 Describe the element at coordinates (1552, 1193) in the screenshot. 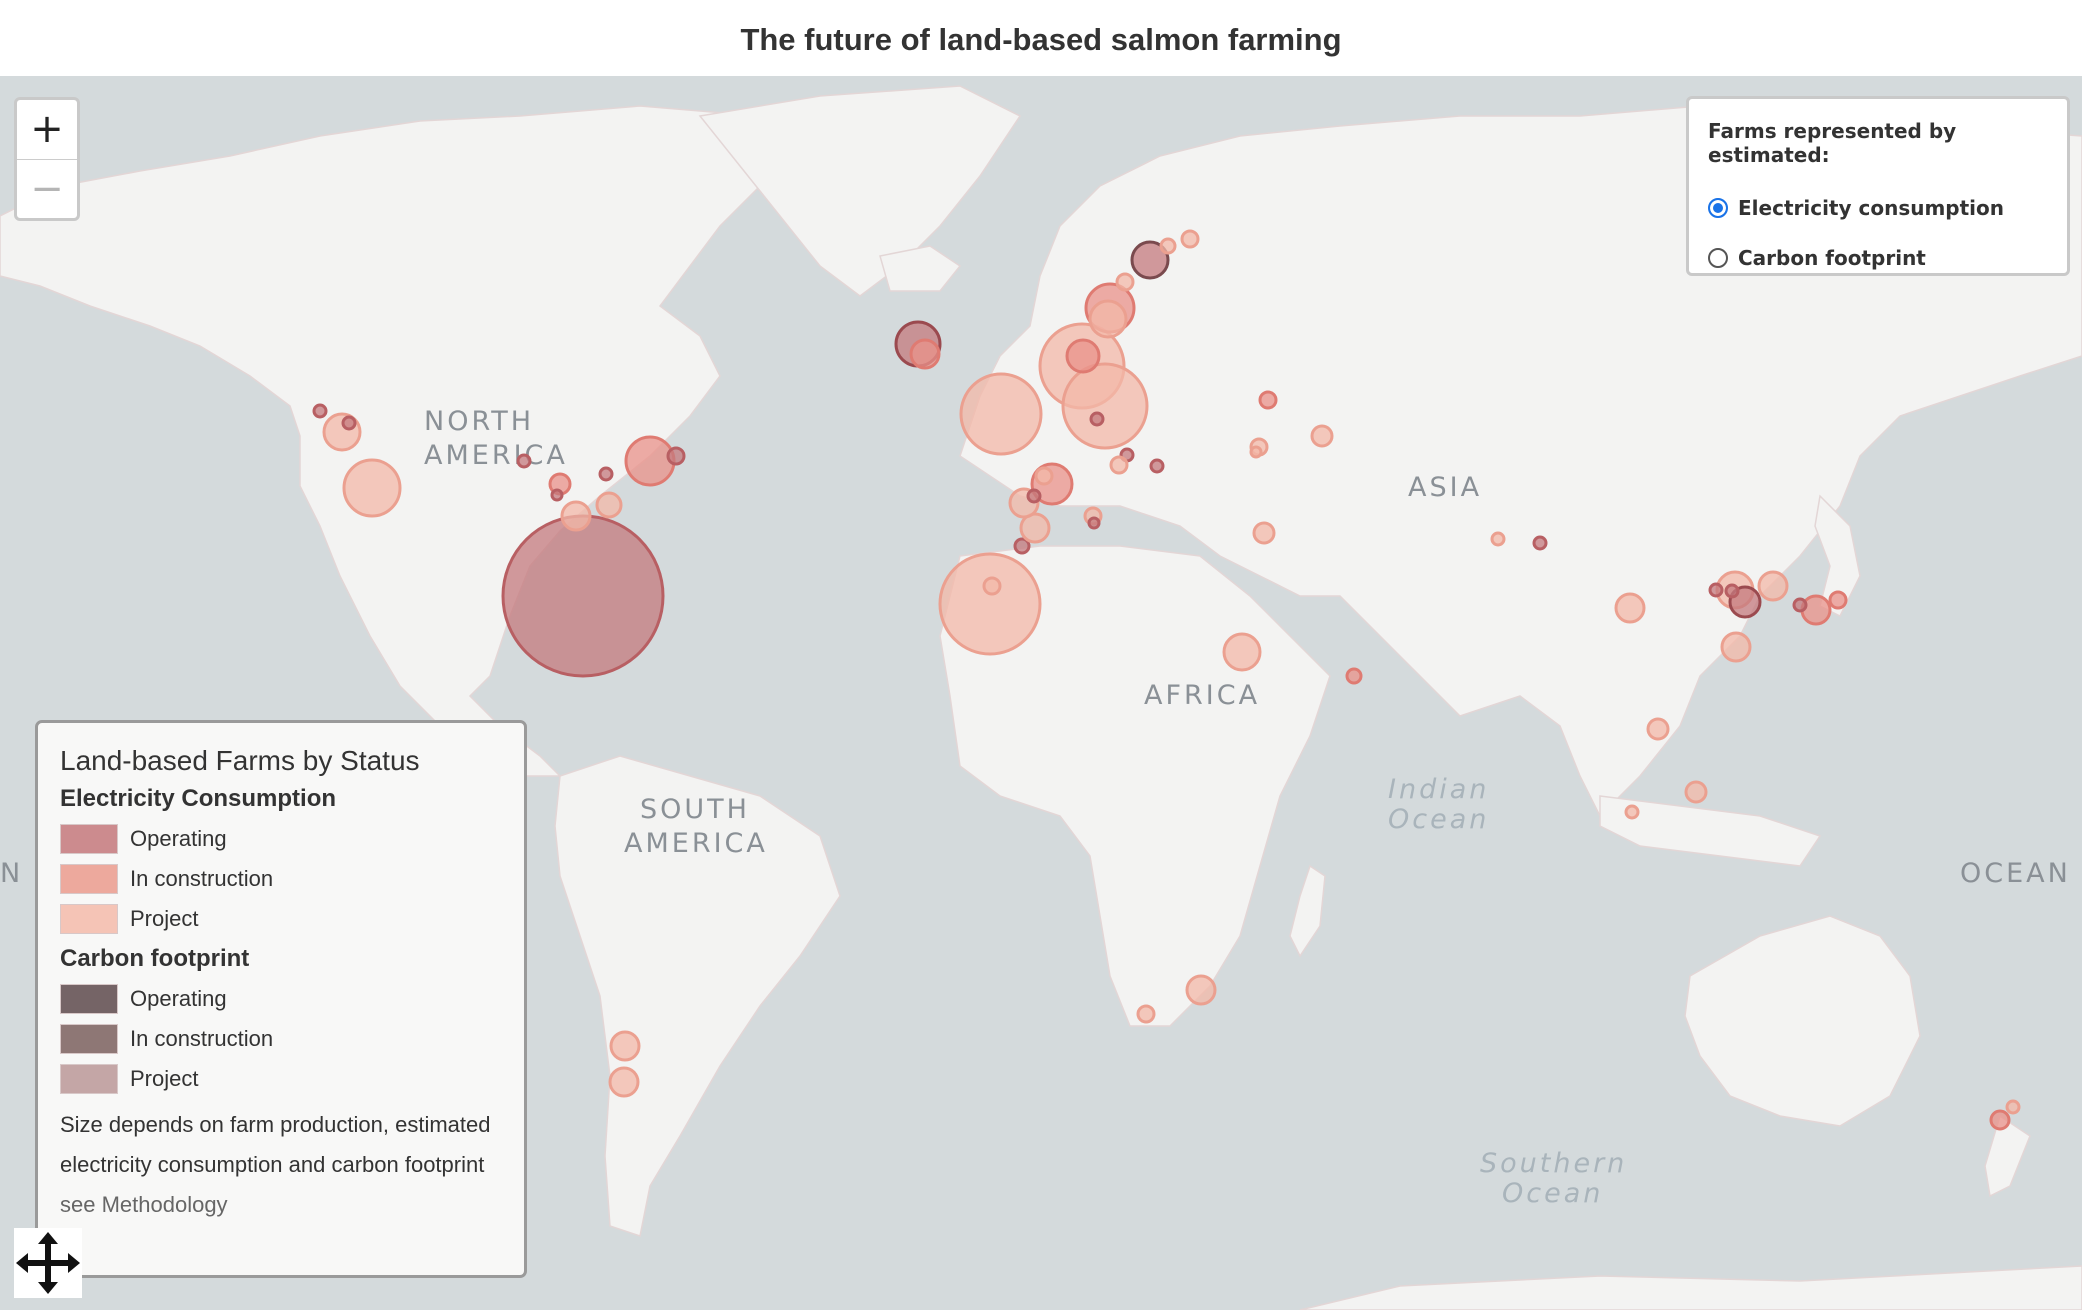

I see `label-ocean-southern: Ocean` at that location.